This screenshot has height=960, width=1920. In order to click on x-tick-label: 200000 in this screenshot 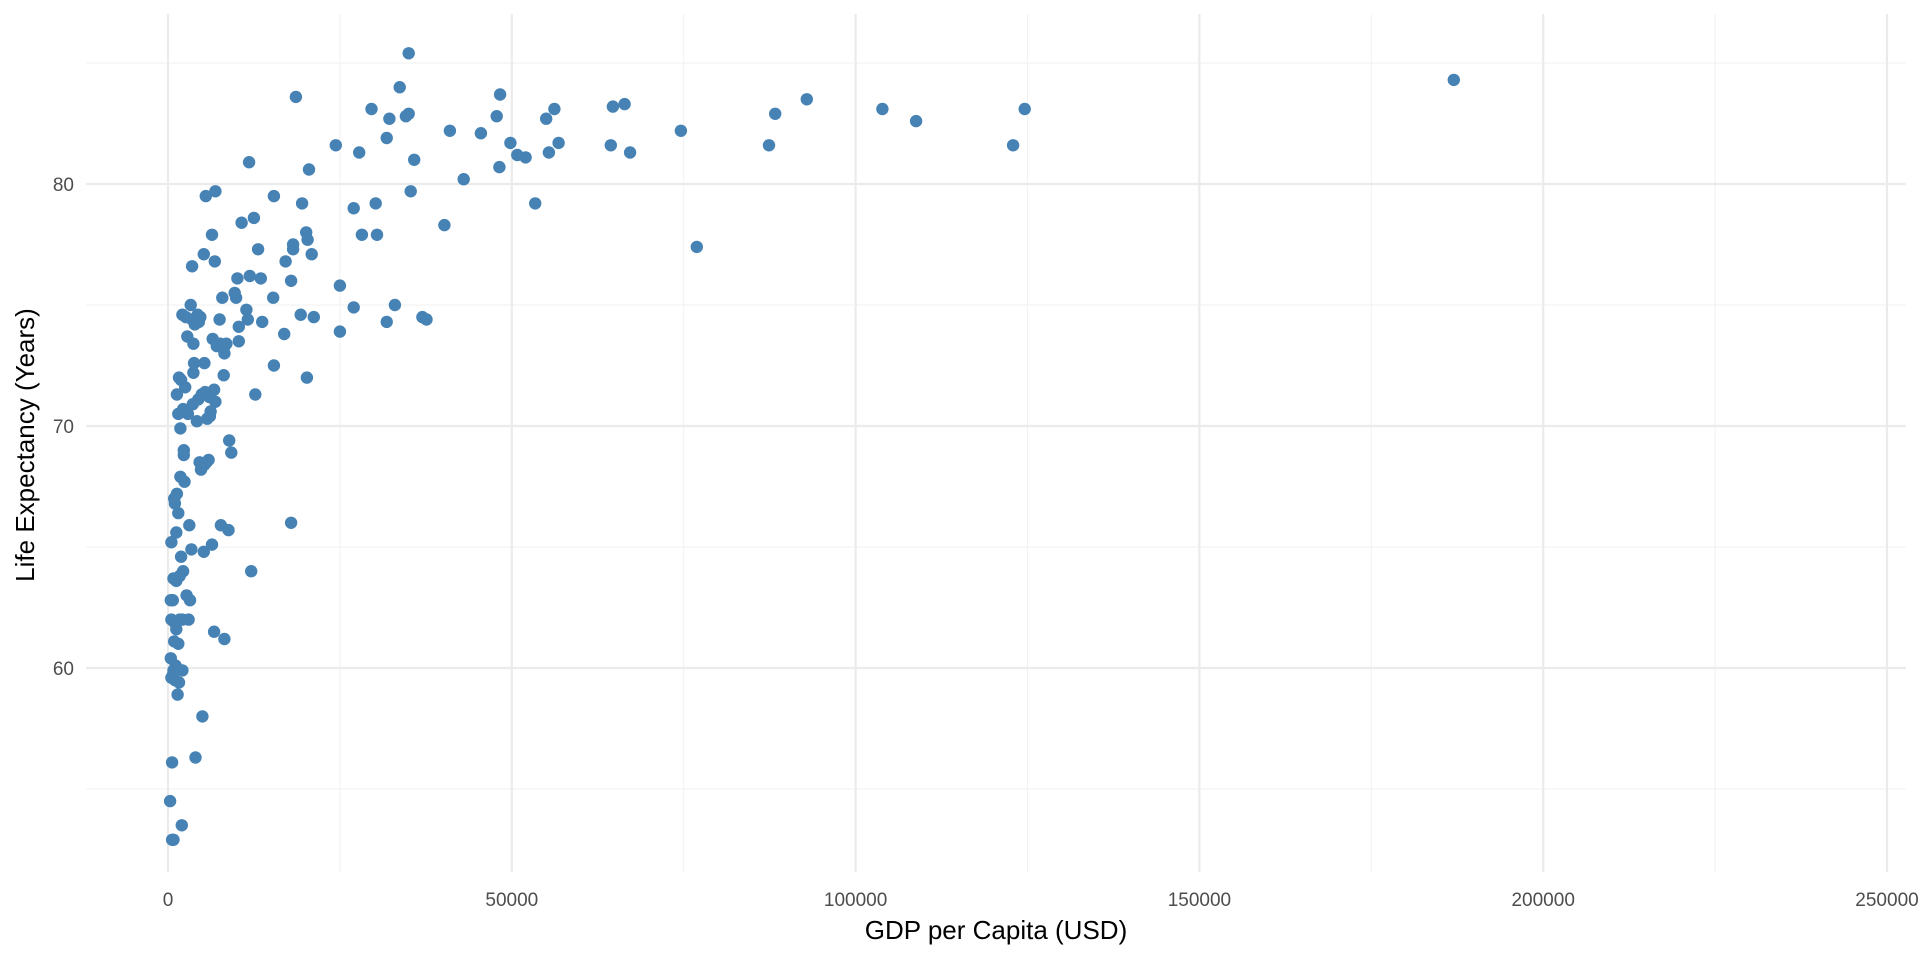, I will do `click(1542, 900)`.